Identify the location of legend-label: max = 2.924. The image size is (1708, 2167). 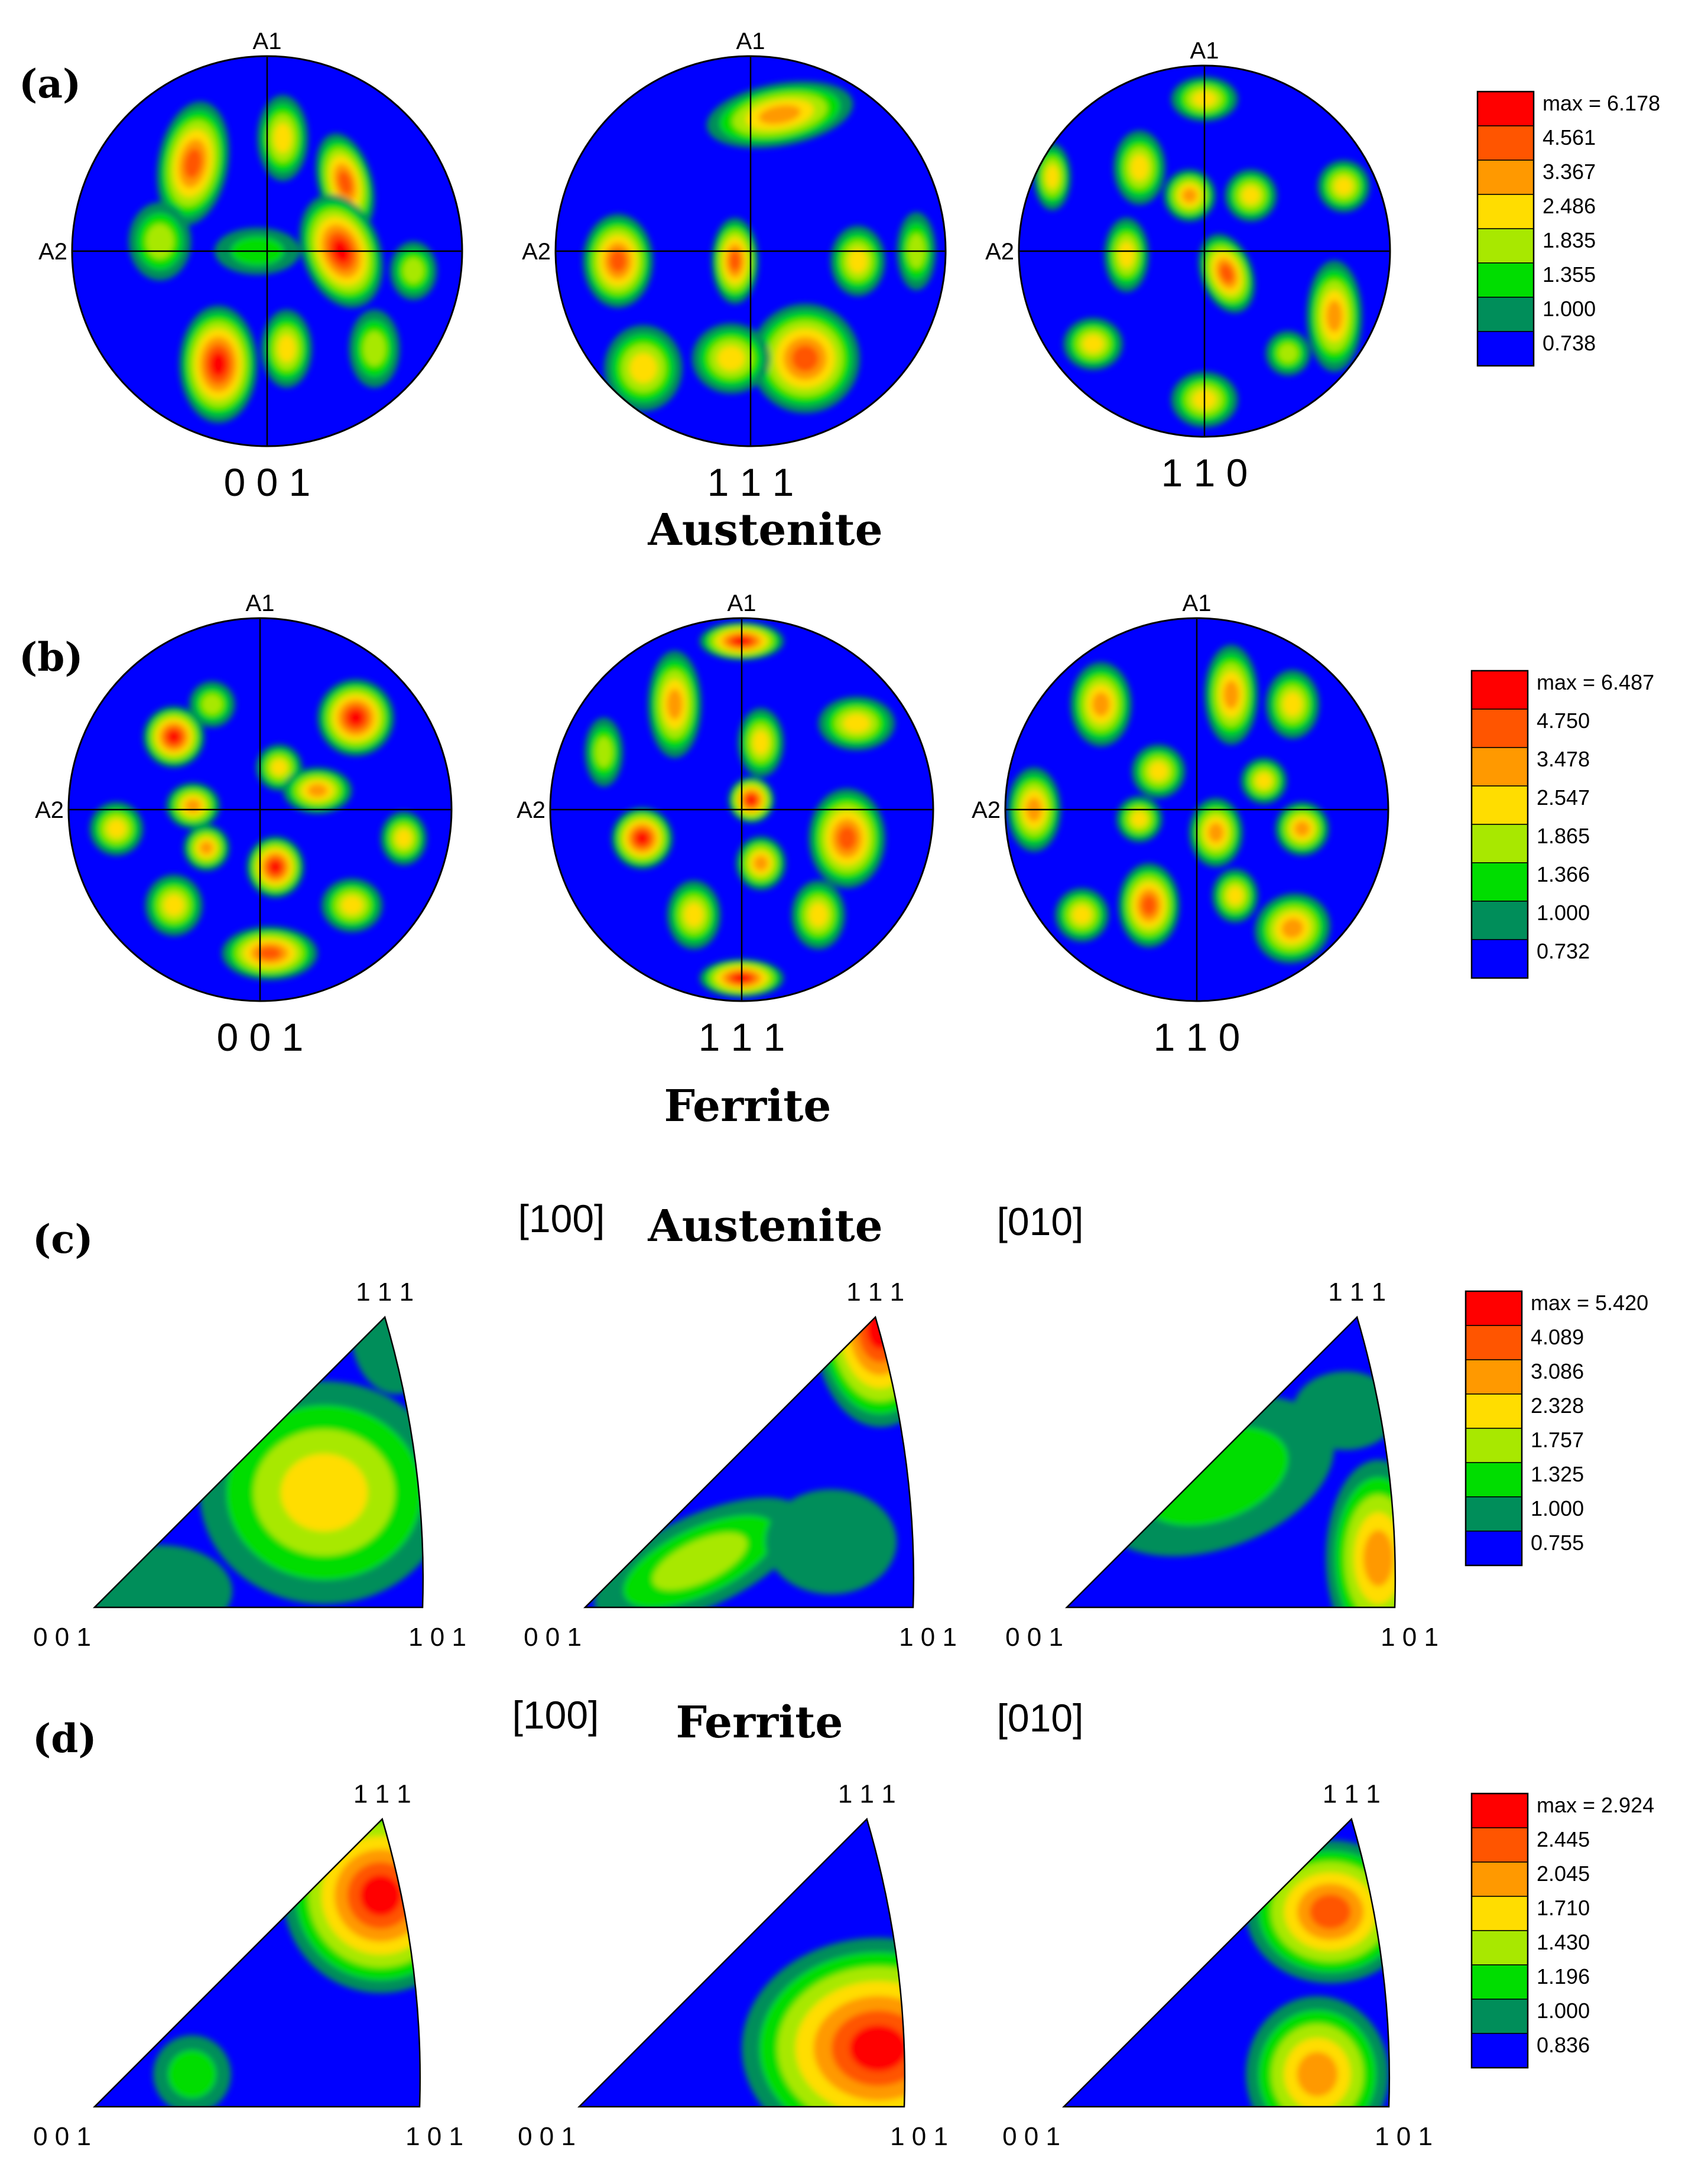
(1595, 1805).